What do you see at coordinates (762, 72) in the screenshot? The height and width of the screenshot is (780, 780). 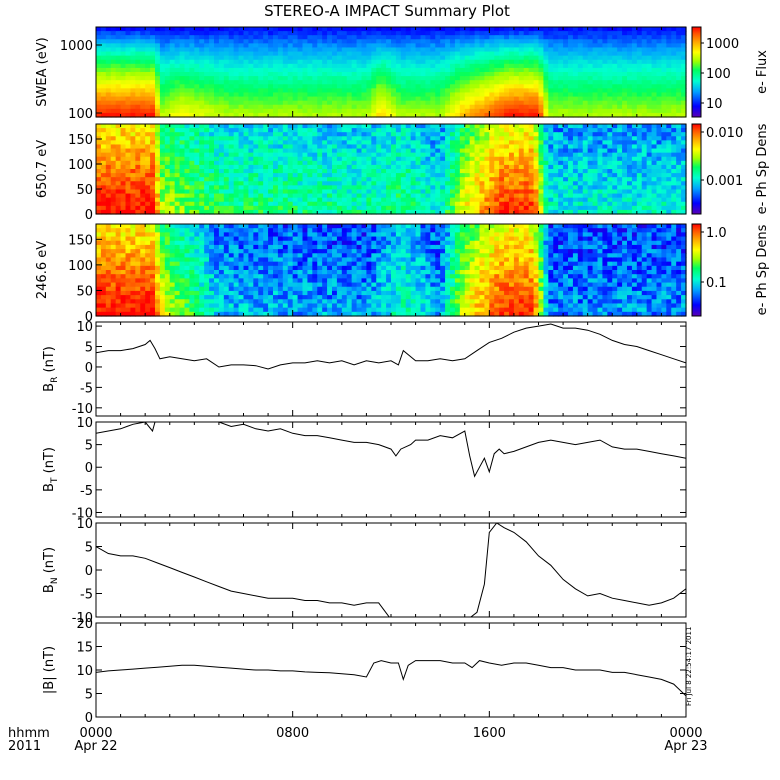 I see `colorbar-label: e- Flux` at bounding box center [762, 72].